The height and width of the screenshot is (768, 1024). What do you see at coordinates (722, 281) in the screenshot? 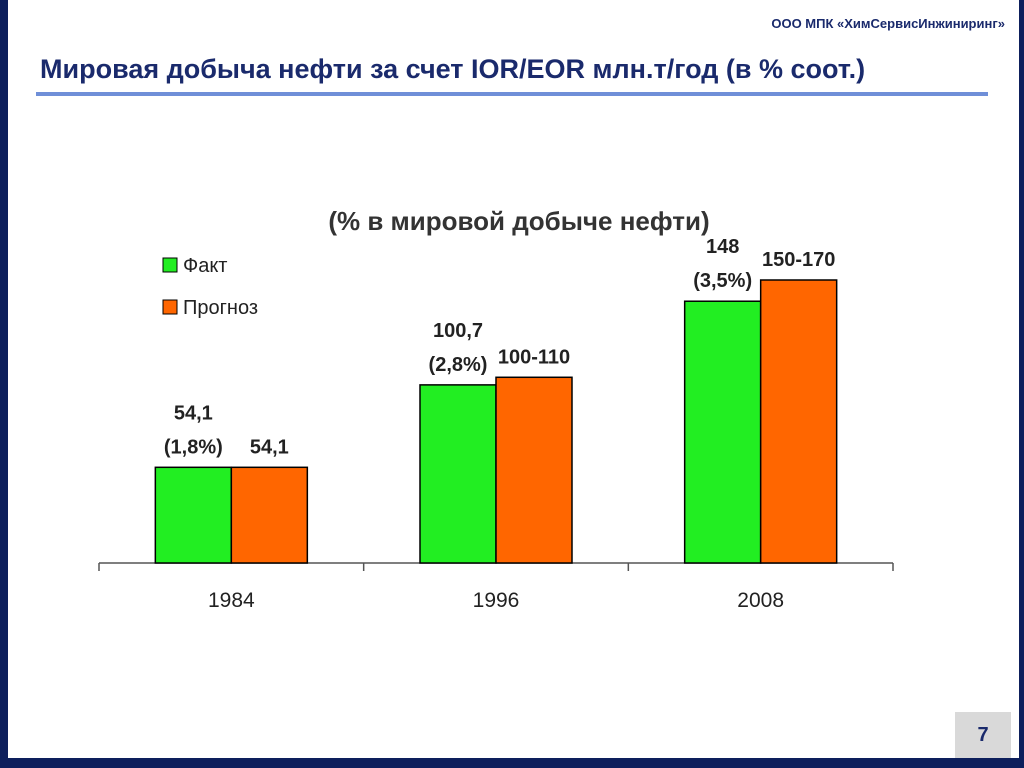
I see `data-label: (3,5%)` at bounding box center [722, 281].